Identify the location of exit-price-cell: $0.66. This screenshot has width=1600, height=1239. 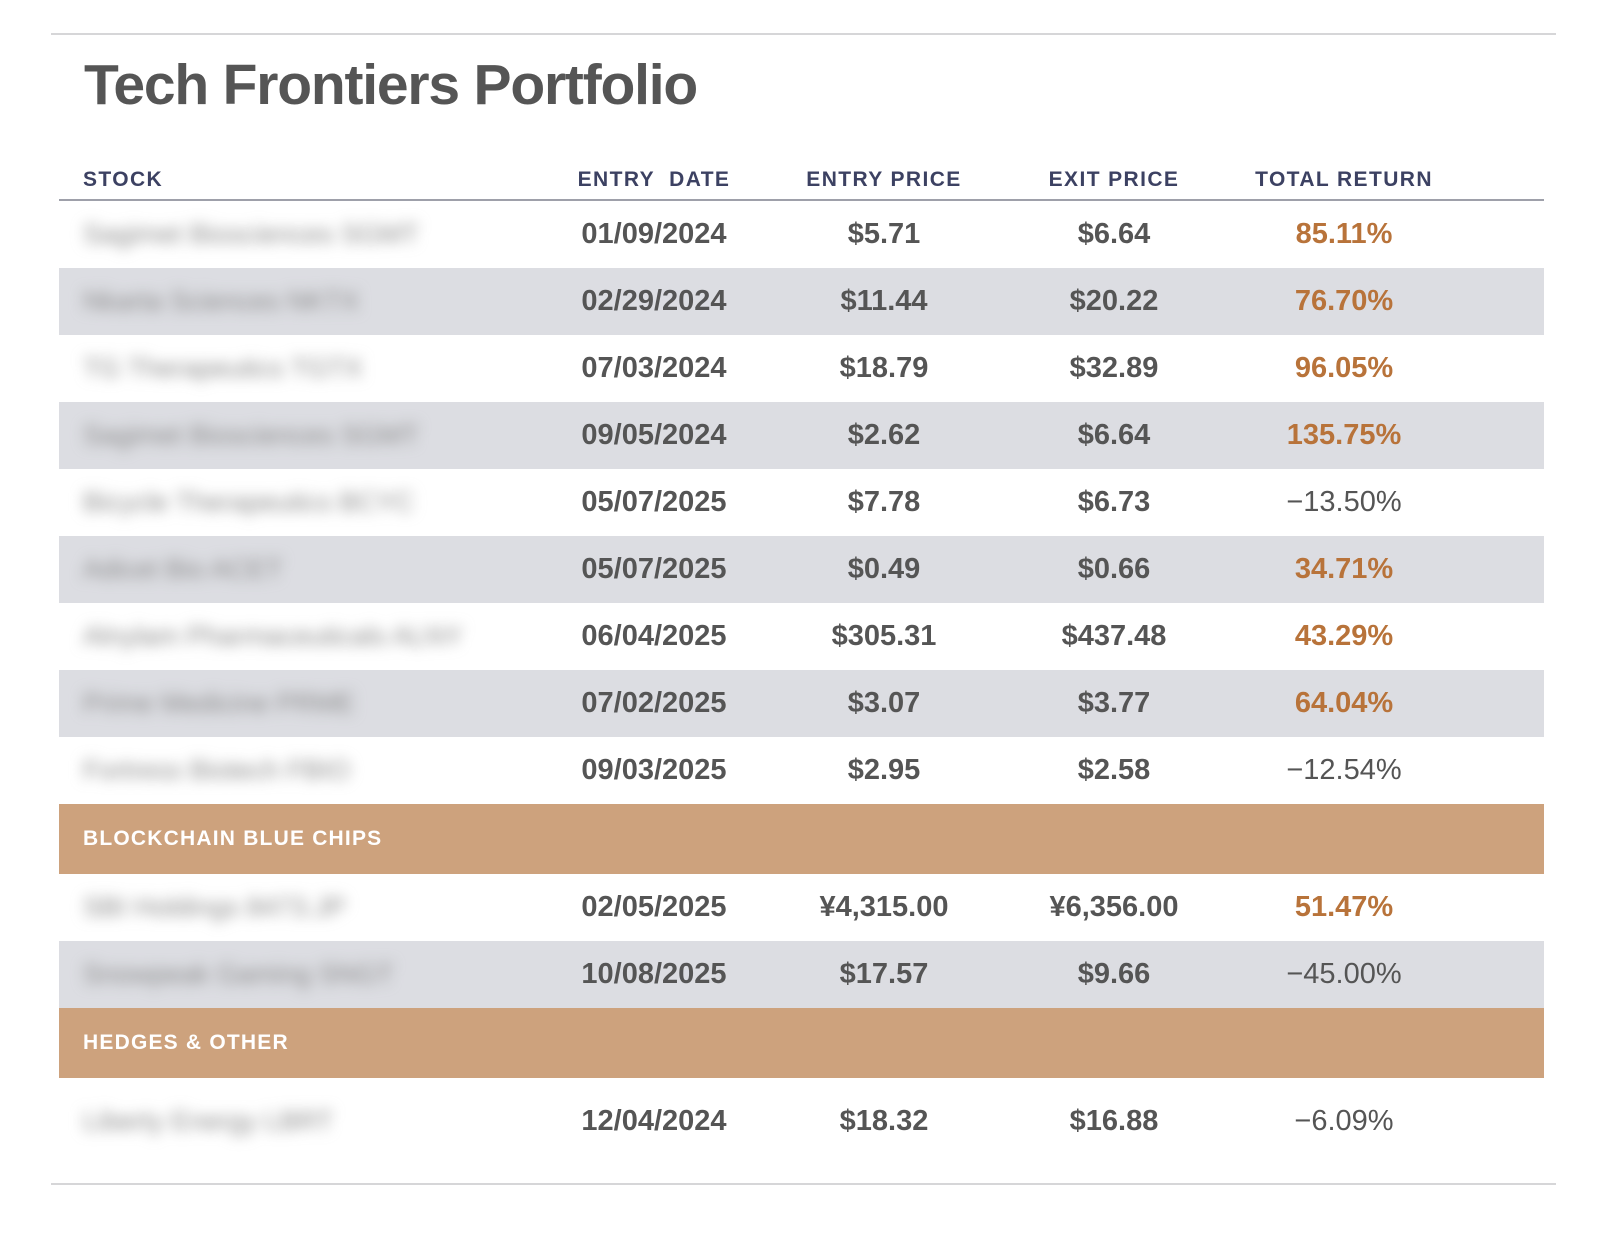
(1114, 569).